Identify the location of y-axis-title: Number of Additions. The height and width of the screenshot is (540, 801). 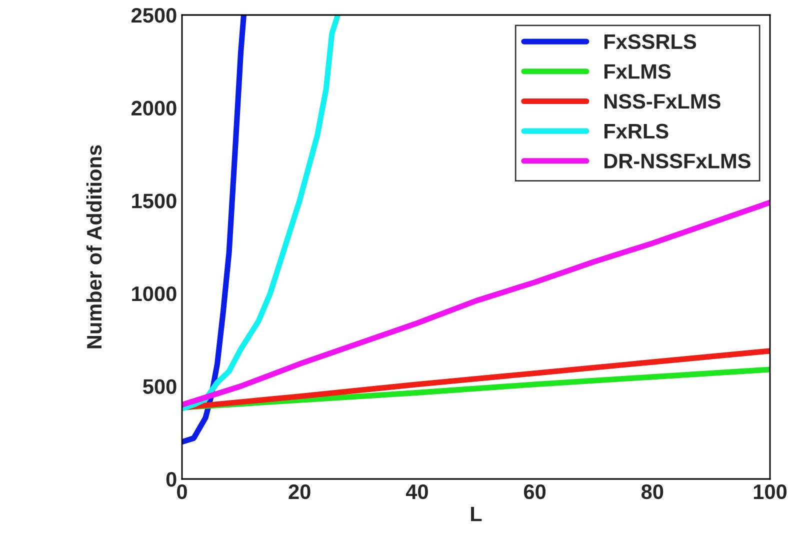
(94, 246).